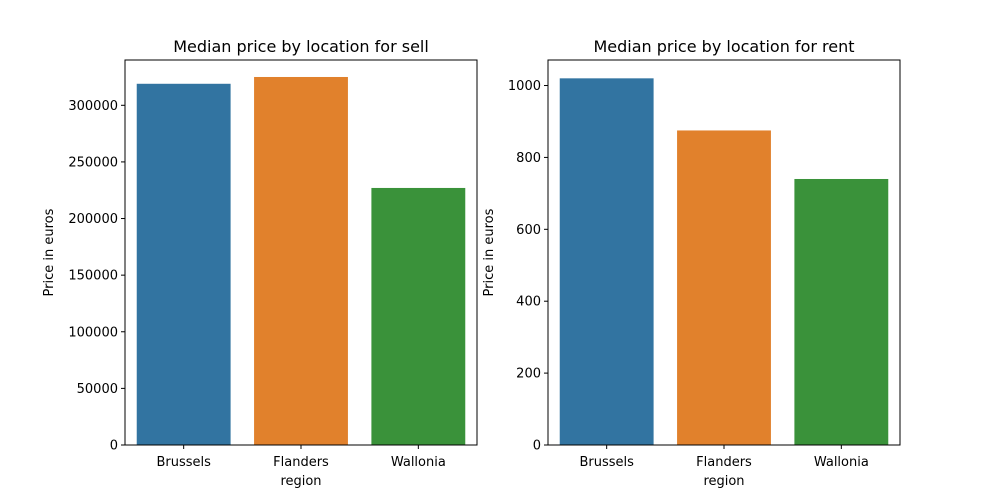 The height and width of the screenshot is (500, 1000). I want to click on y-tick-label: 400, so click(528, 302).